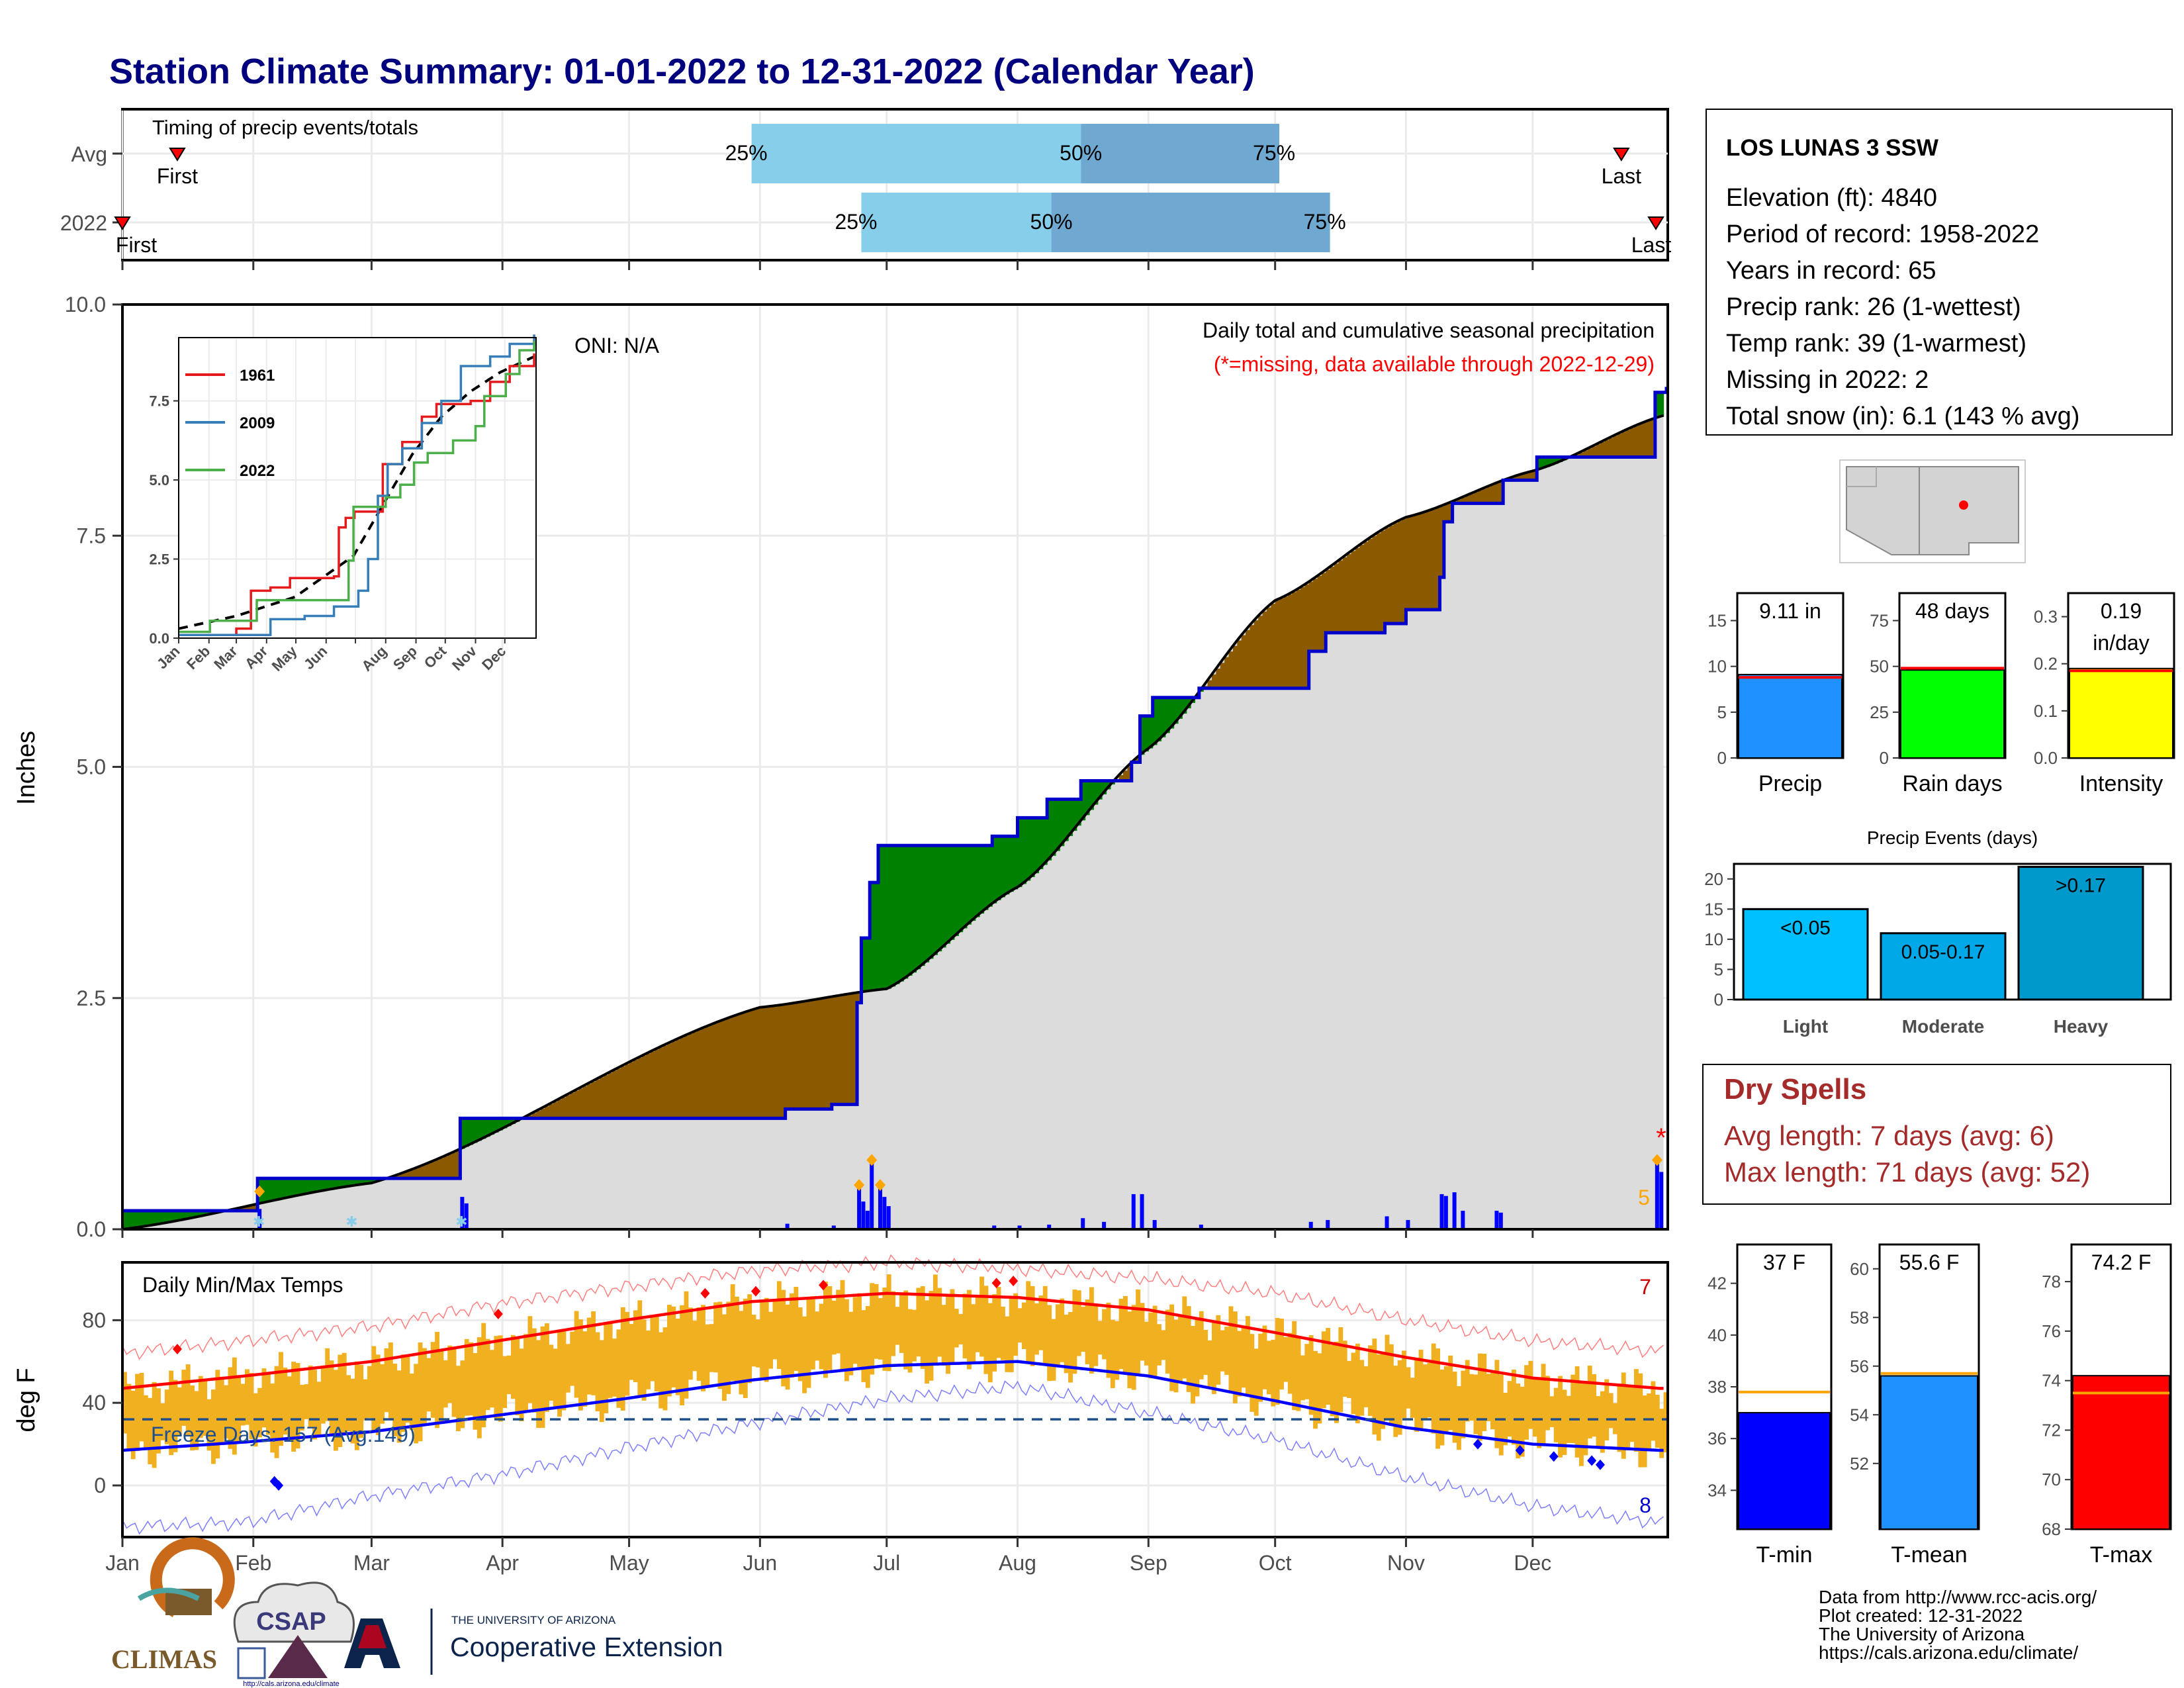 The image size is (2184, 1688). Describe the element at coordinates (1883, 234) in the screenshot. I see `station-info-line: Period of record: 1958-2022` at that location.